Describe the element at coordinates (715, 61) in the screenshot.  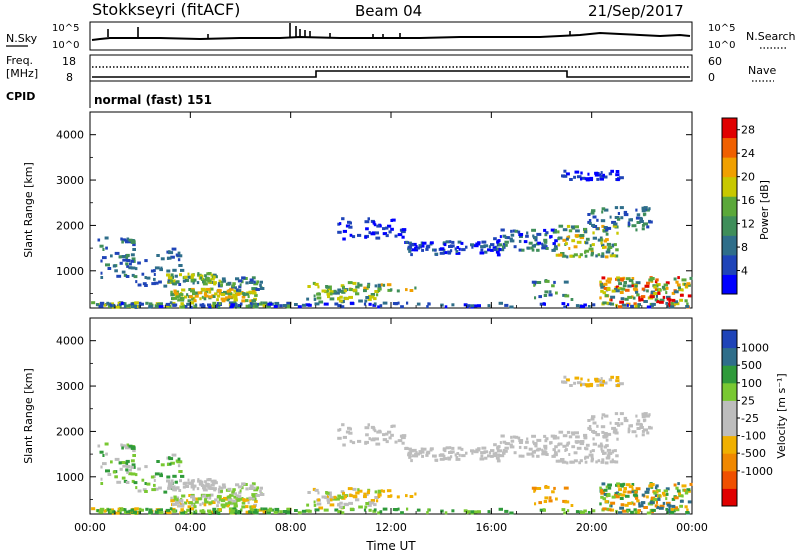
I see `nave-tick-top: 60` at that location.